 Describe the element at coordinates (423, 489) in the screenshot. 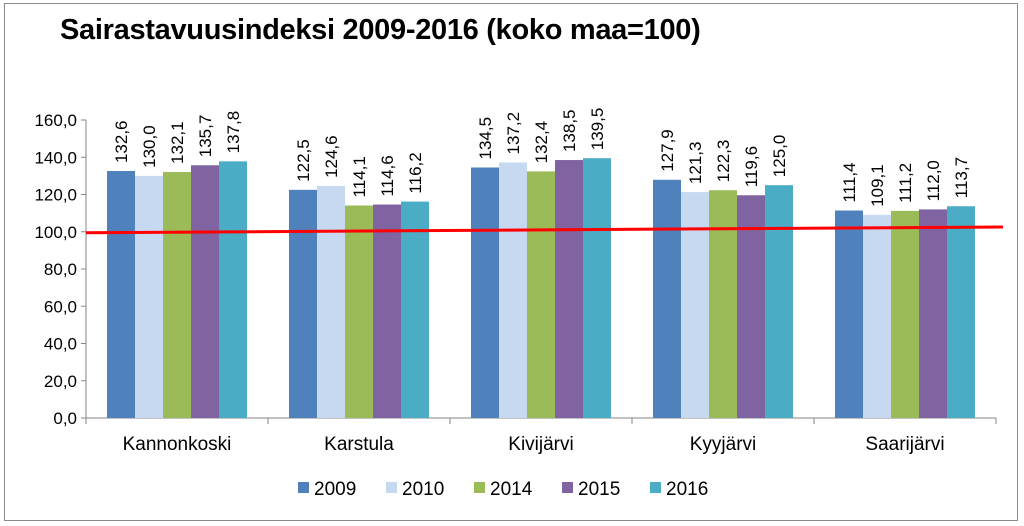

I see `legend-label: 2010` at that location.